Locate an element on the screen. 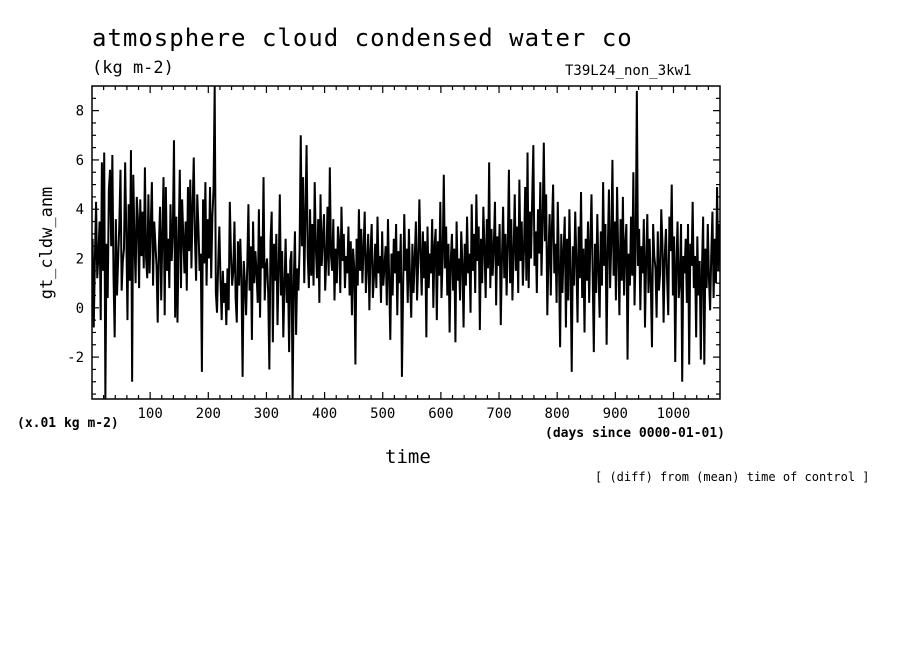 The width and height of the screenshot is (904, 654). y-axis-label: gt_cldw_anm is located at coordinates (47, 243).